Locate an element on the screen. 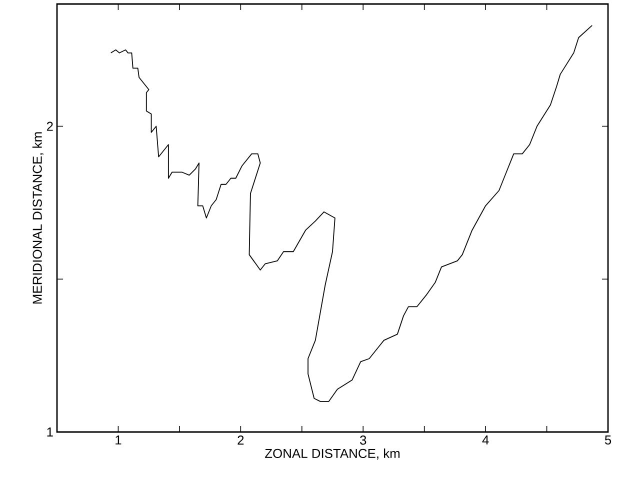 This screenshot has height=477, width=618. x-tick-label: 4 is located at coordinates (485, 440).